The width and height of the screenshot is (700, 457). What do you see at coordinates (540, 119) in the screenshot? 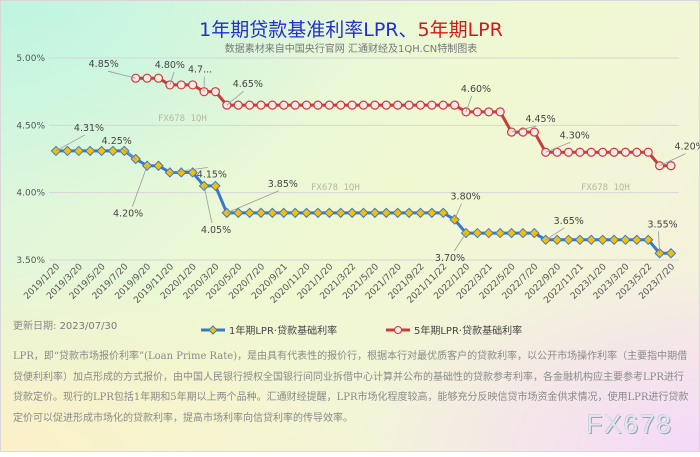
I see `data-label: 4.45%` at bounding box center [540, 119].